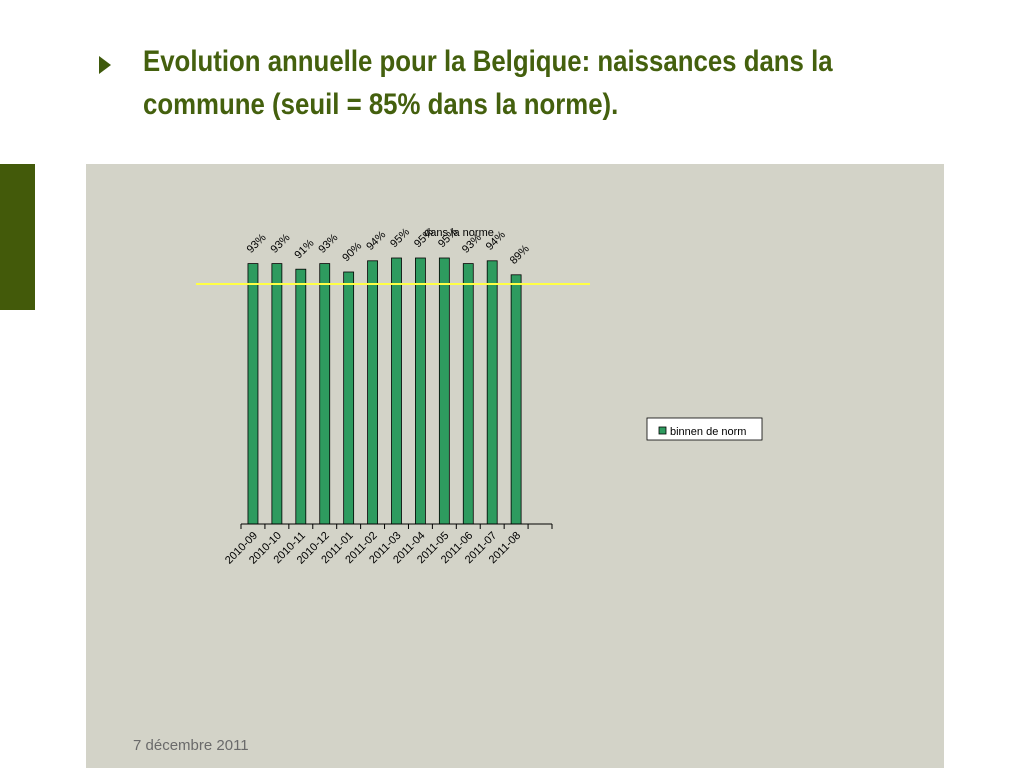 Image resolution: width=1024 pixels, height=768 pixels. Describe the element at coordinates (17, 237) in the screenshot. I see `side-accent-bar` at that location.